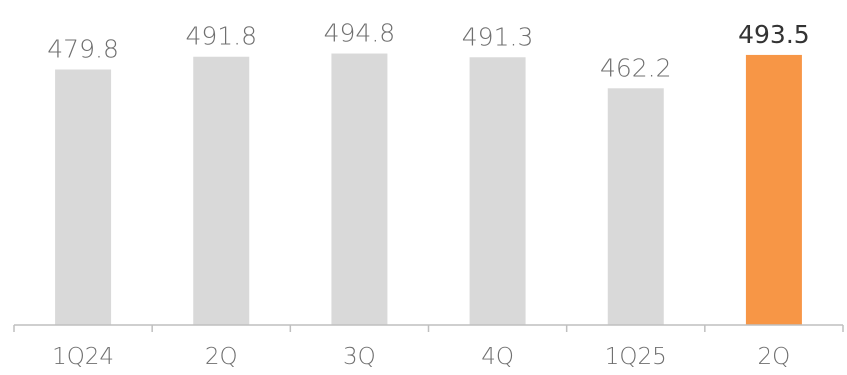 Image resolution: width=847 pixels, height=375 pixels. Describe the element at coordinates (421, 357) in the screenshot. I see `tick-labels-layer: 1Q24 2Q 3Q 4Q 1Q25 2Q` at that location.